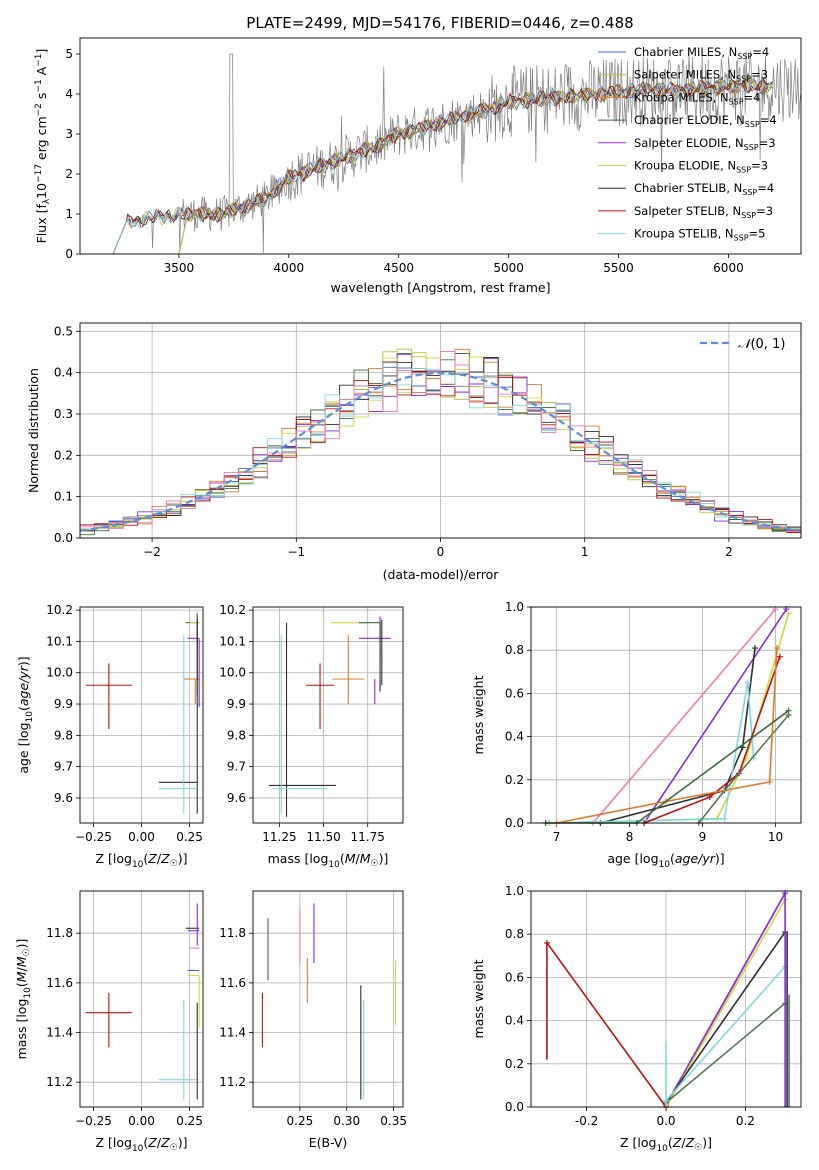 This screenshot has width=819, height=1170. Describe the element at coordinates (665, 1121) in the screenshot. I see `x-tick-label: 0.0` at that location.